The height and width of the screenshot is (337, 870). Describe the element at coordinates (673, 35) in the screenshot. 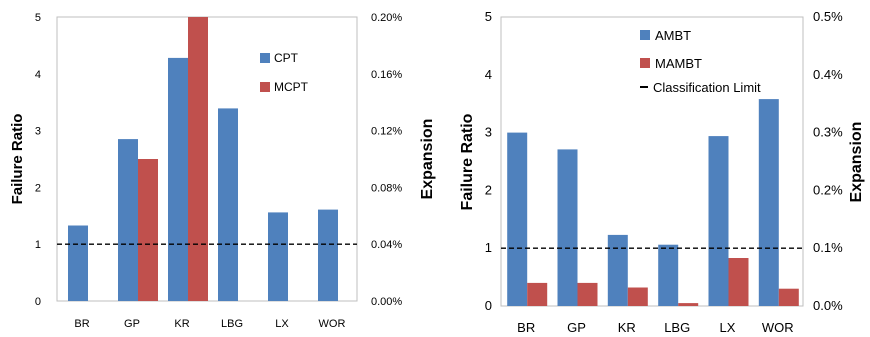

I see `legend-label-ambt: AMBT` at that location.